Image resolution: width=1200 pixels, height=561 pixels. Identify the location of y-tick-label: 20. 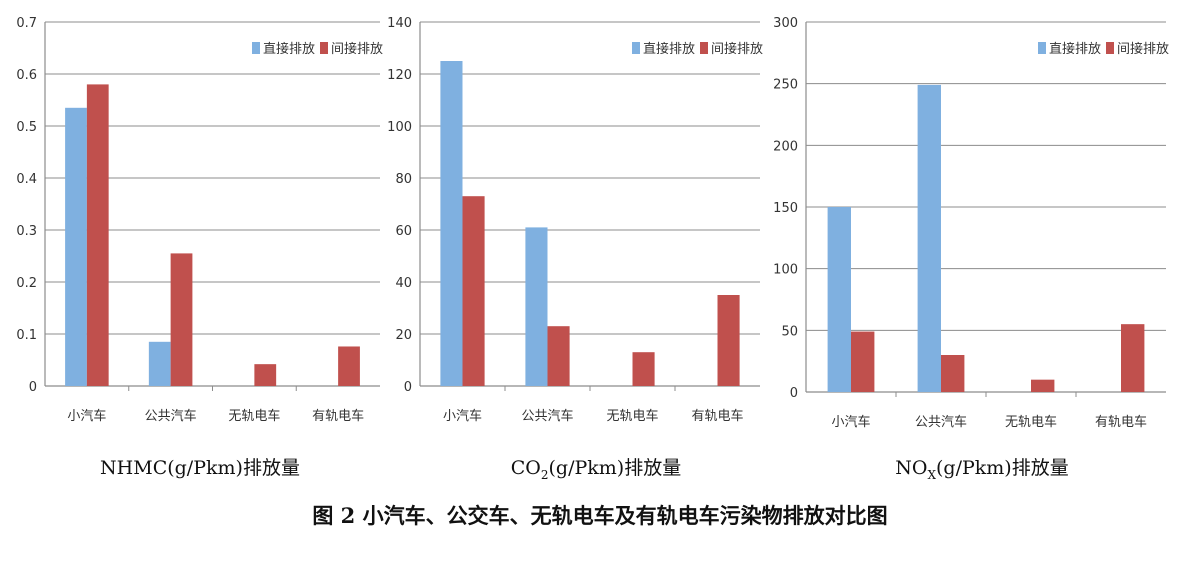
(403, 335).